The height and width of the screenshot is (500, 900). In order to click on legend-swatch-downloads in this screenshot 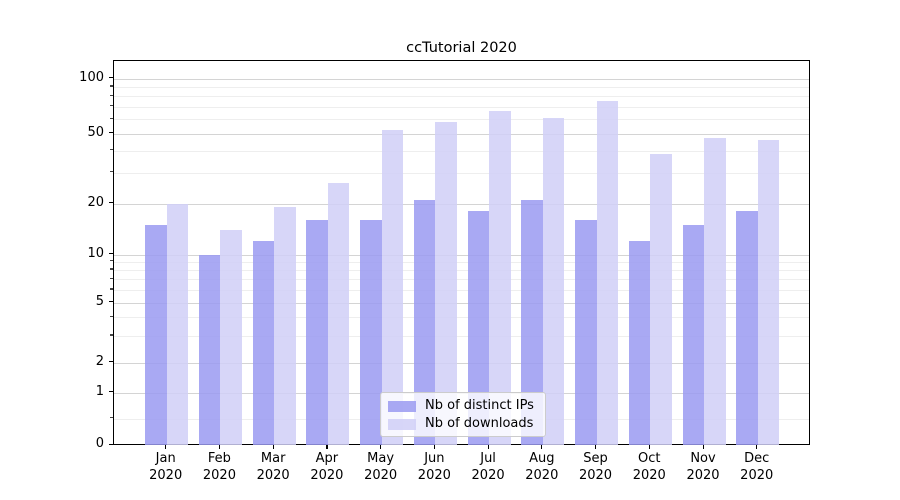, I will do `click(402, 424)`.